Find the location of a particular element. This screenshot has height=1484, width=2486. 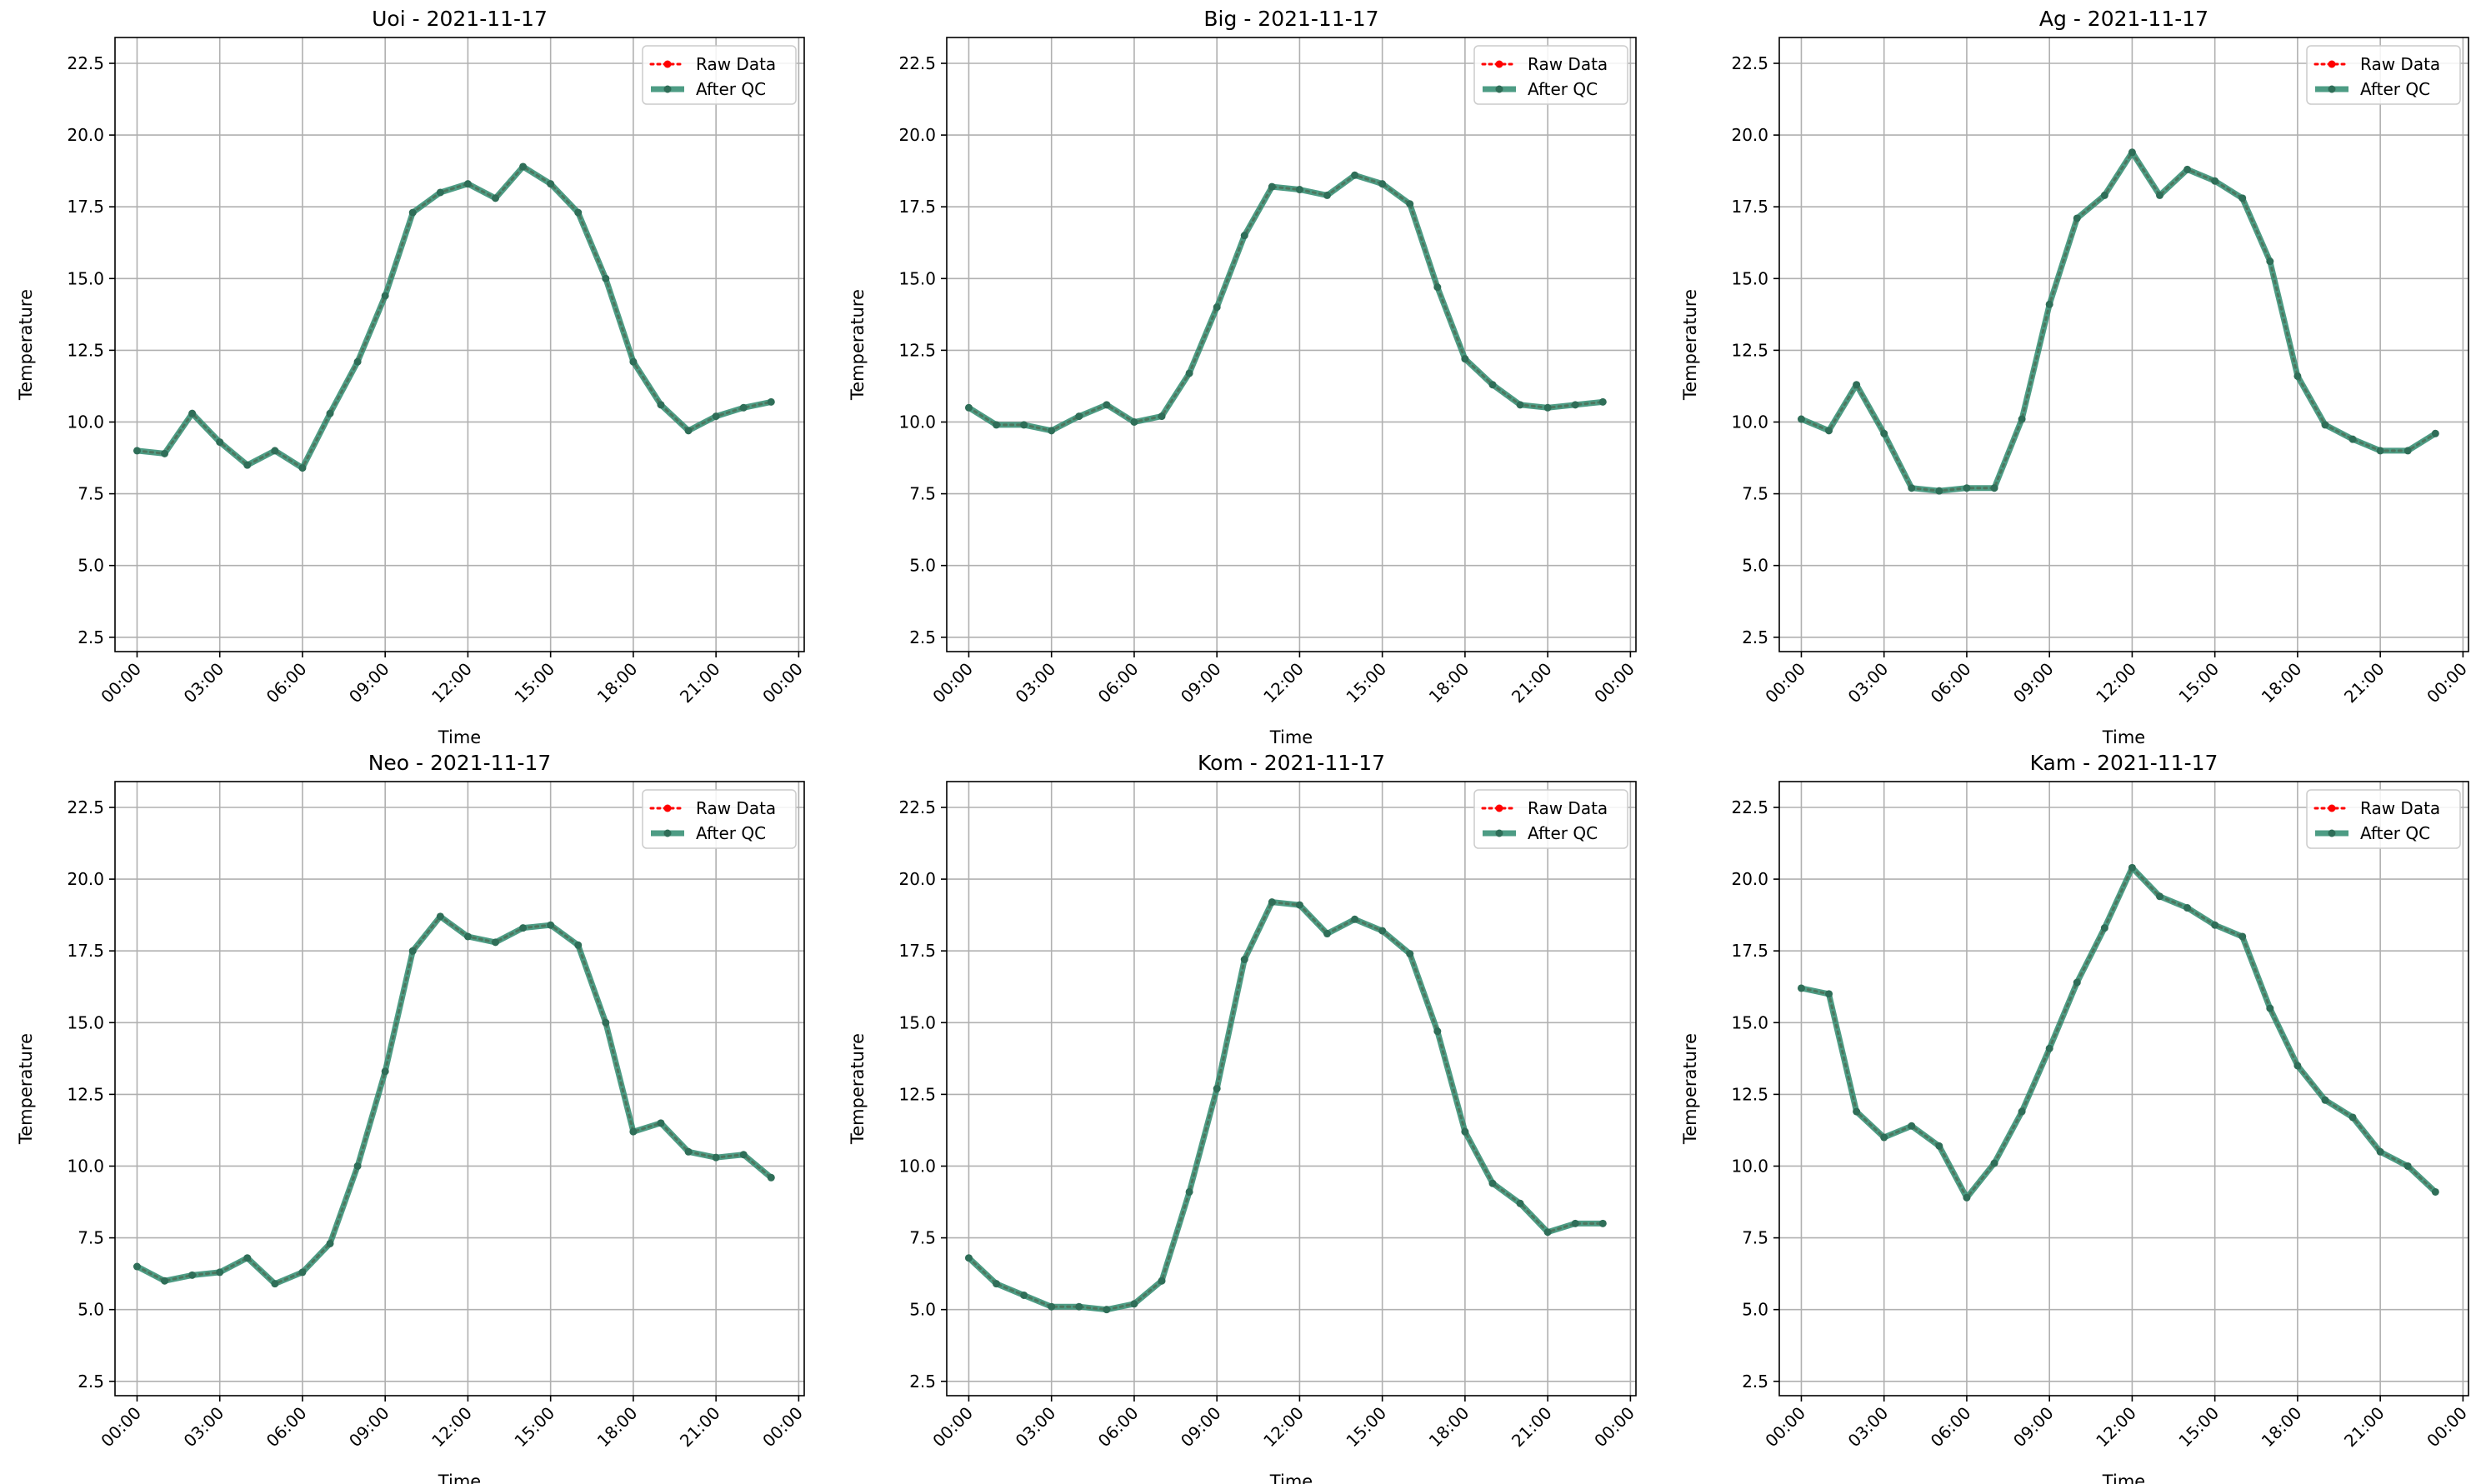

y-tick-label: 2.5 is located at coordinates (1755, 637).